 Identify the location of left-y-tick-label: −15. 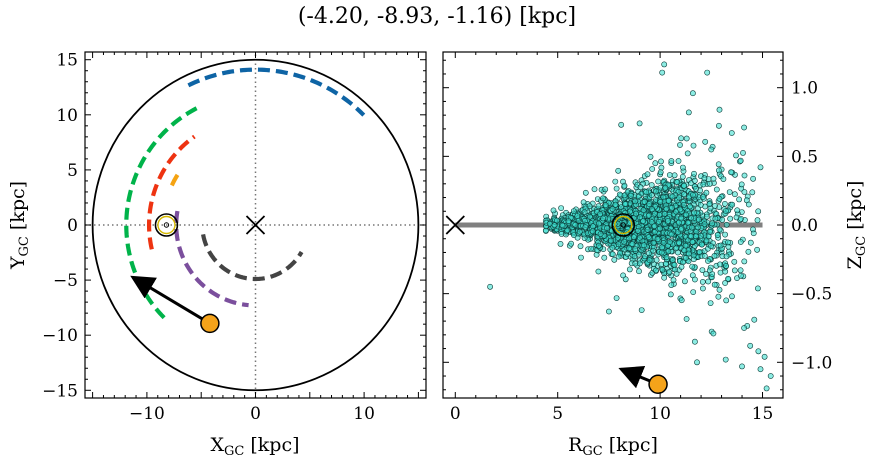
(60, 391).